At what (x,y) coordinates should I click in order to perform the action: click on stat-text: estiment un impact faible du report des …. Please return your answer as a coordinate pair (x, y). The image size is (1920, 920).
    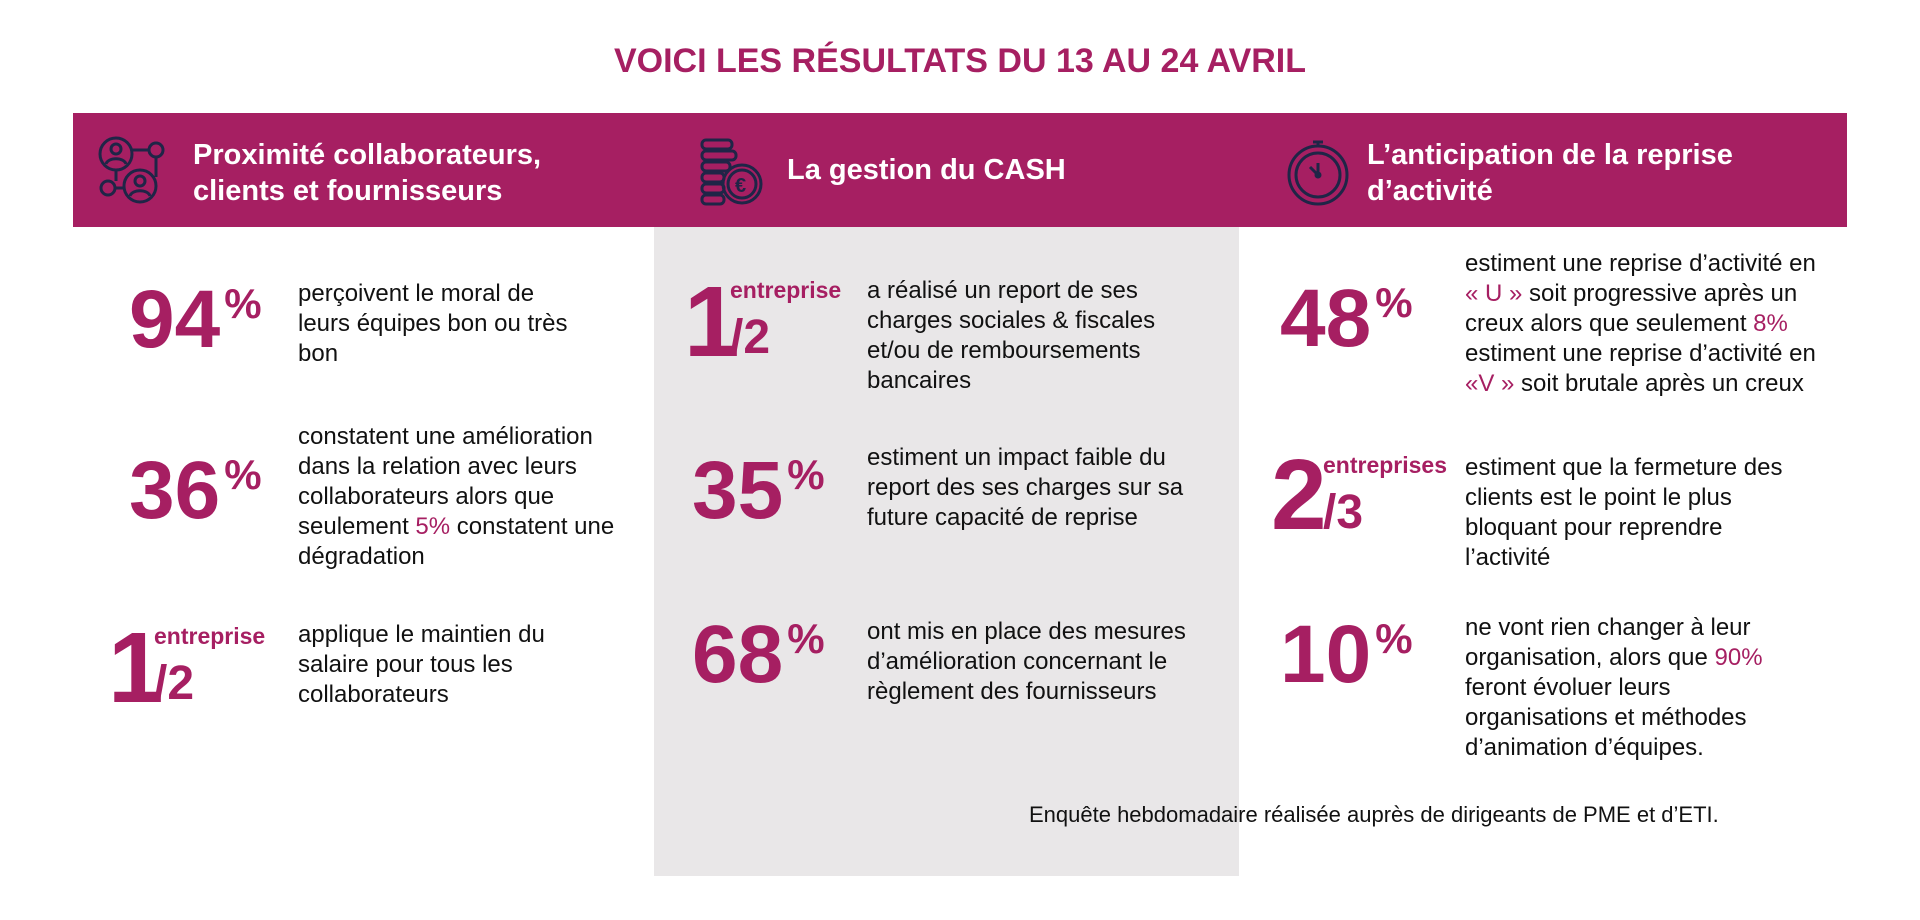
    Looking at the image, I should click on (1025, 487).